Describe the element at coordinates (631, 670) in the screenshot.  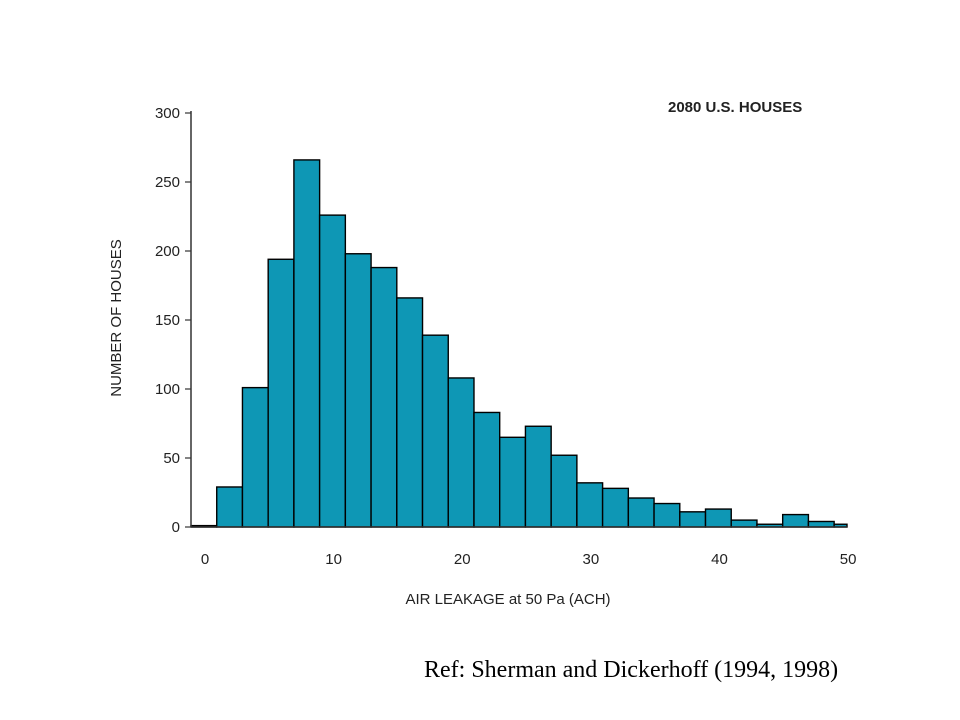
I see `reference-caption: Ref: Sherman and Dickerhoff (1994, 1998)` at that location.